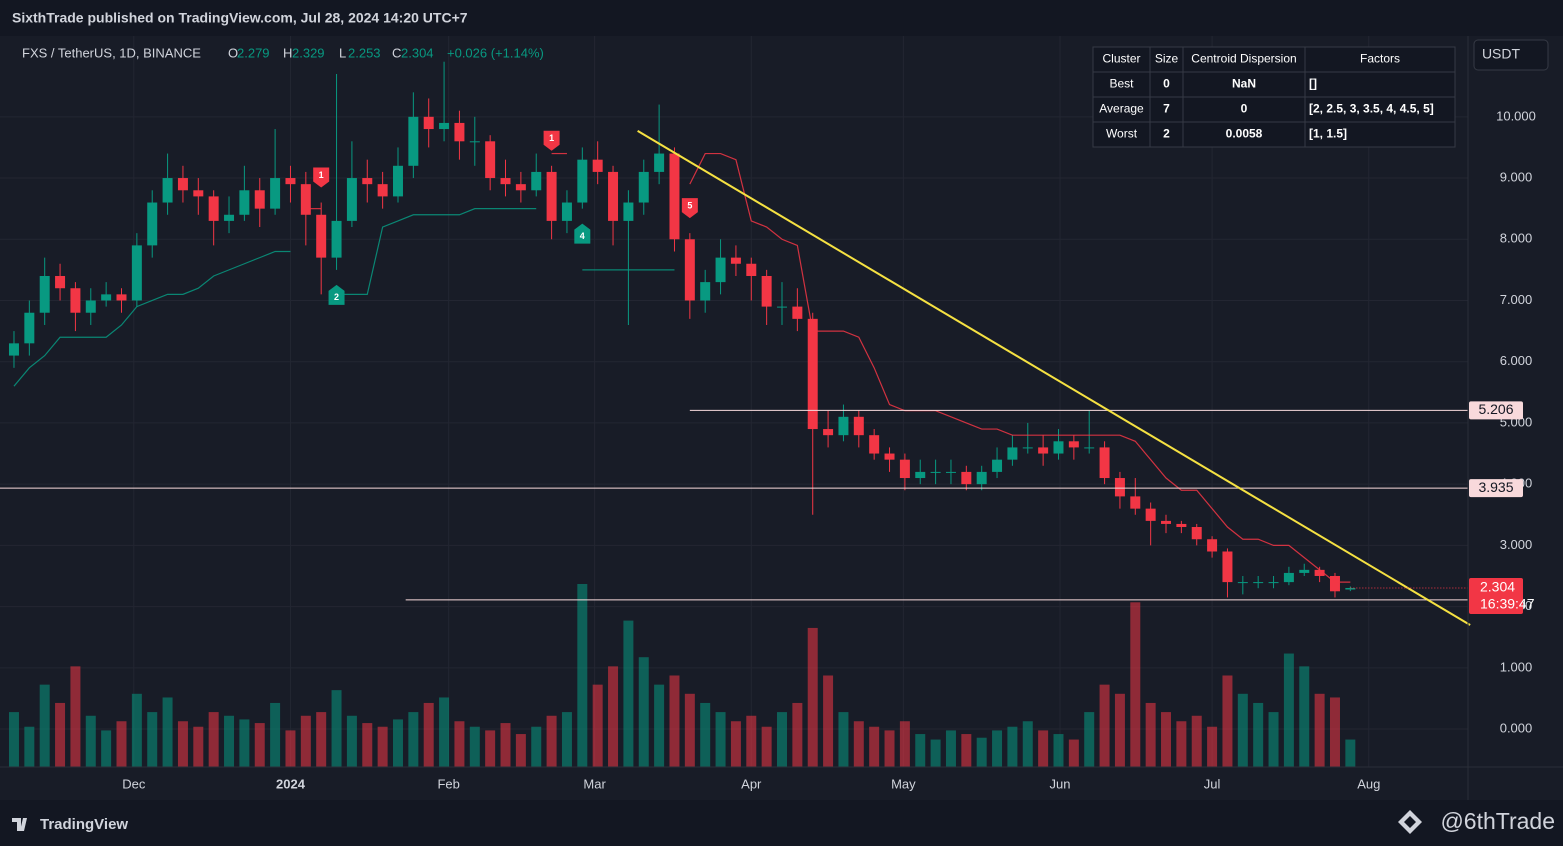 This screenshot has height=846, width=1563. Describe the element at coordinates (1516, 666) in the screenshot. I see `y-tick-label: 1.000` at that location.